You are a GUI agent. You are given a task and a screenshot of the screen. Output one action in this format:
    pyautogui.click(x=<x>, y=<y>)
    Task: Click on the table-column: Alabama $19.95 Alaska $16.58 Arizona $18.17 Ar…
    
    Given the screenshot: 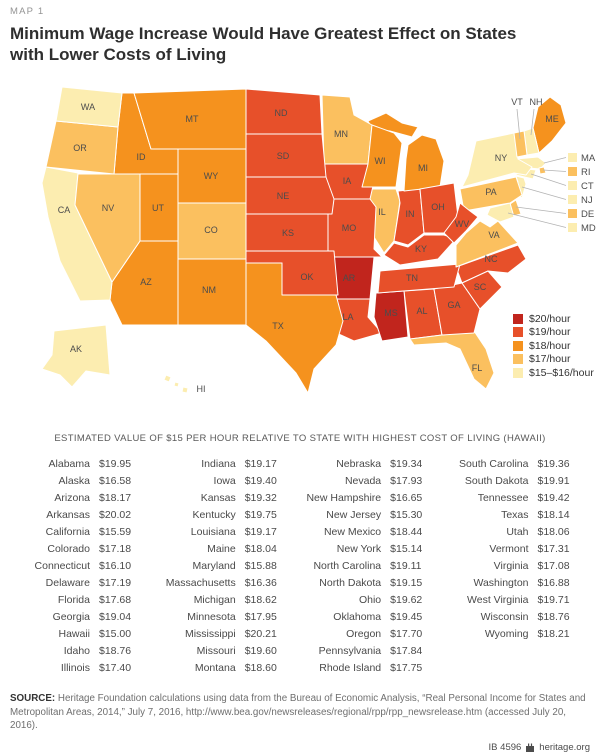 What is the action you would take?
    pyautogui.click(x=79, y=565)
    